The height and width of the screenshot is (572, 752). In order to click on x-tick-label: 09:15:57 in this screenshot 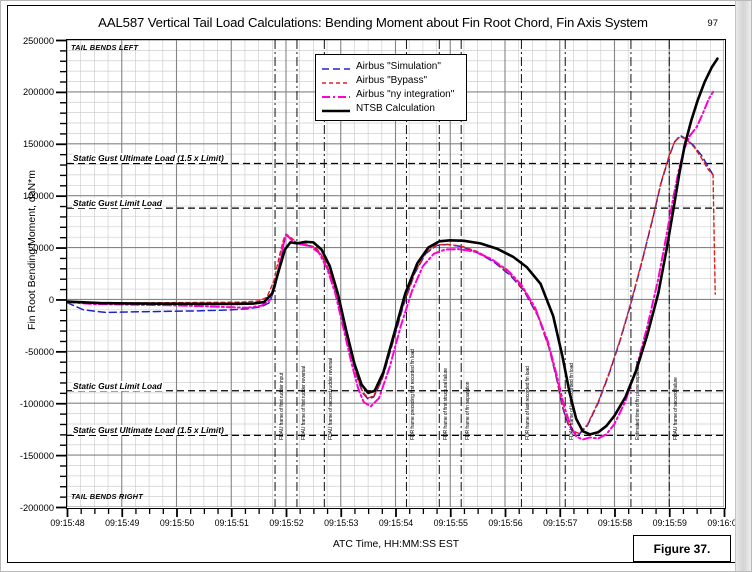, I will do `click(560, 523)`.